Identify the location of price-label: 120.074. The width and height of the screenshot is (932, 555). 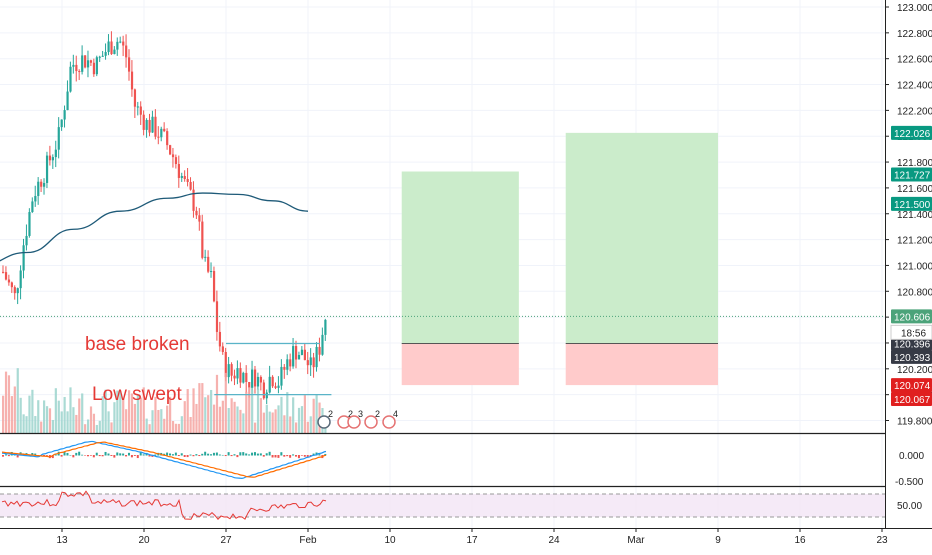
(912, 386).